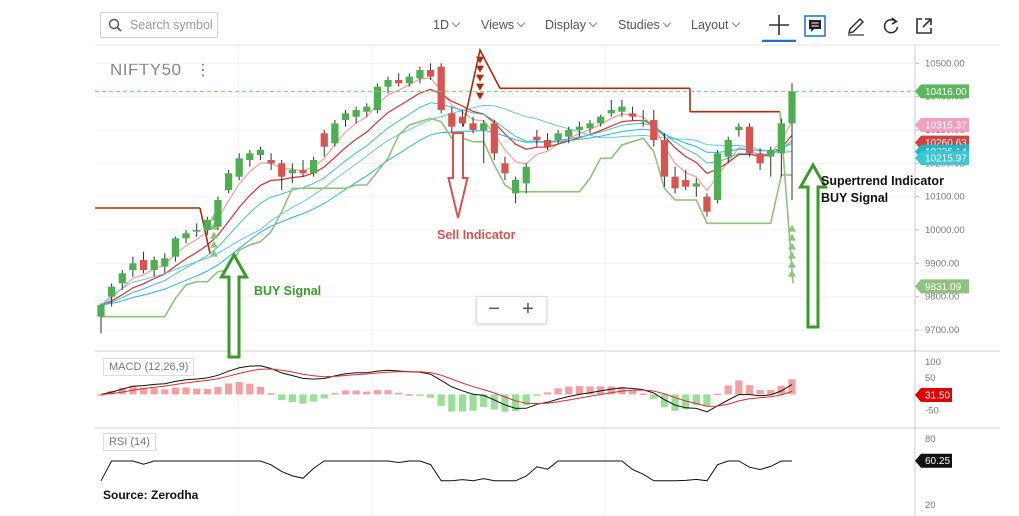  I want to click on comment-icon, so click(815, 26).